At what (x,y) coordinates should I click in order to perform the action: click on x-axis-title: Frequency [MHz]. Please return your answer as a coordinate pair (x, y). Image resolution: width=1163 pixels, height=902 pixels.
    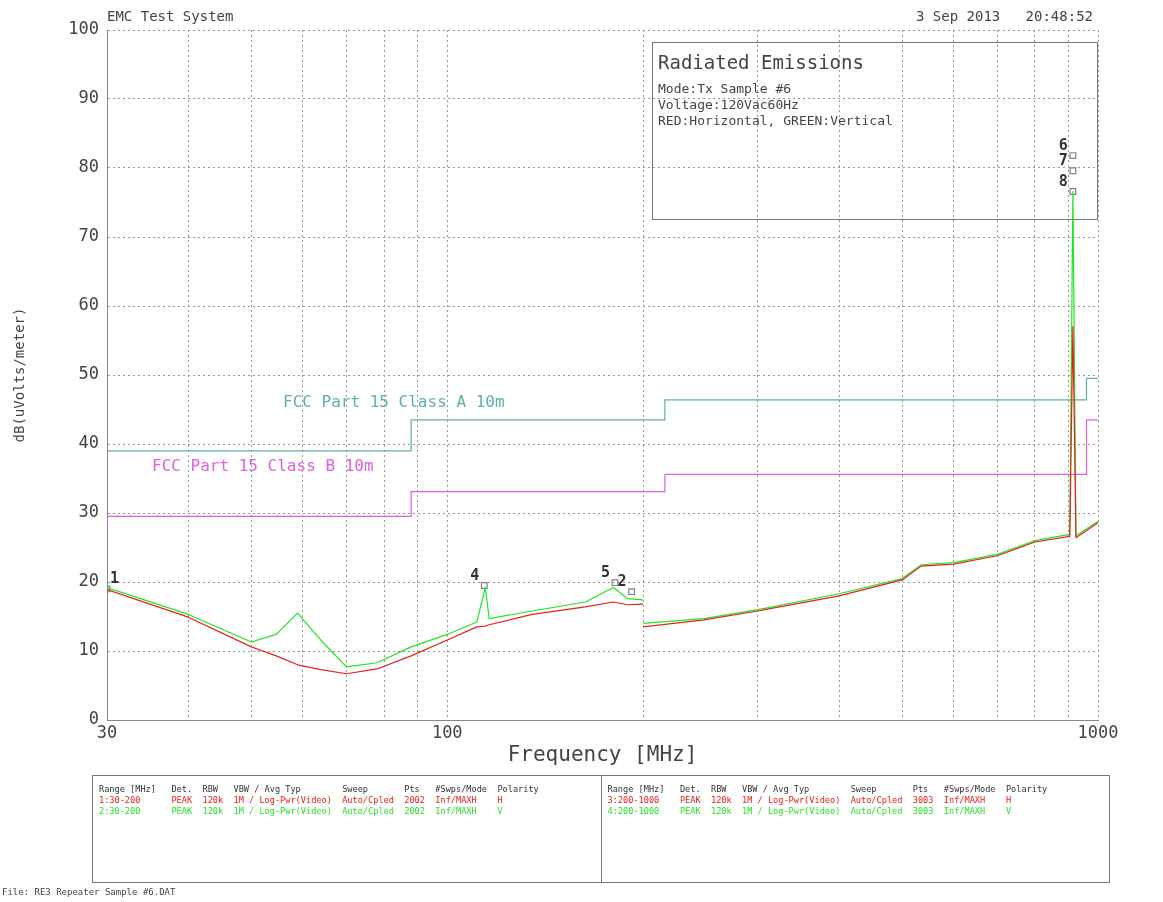
    Looking at the image, I should click on (602, 753).